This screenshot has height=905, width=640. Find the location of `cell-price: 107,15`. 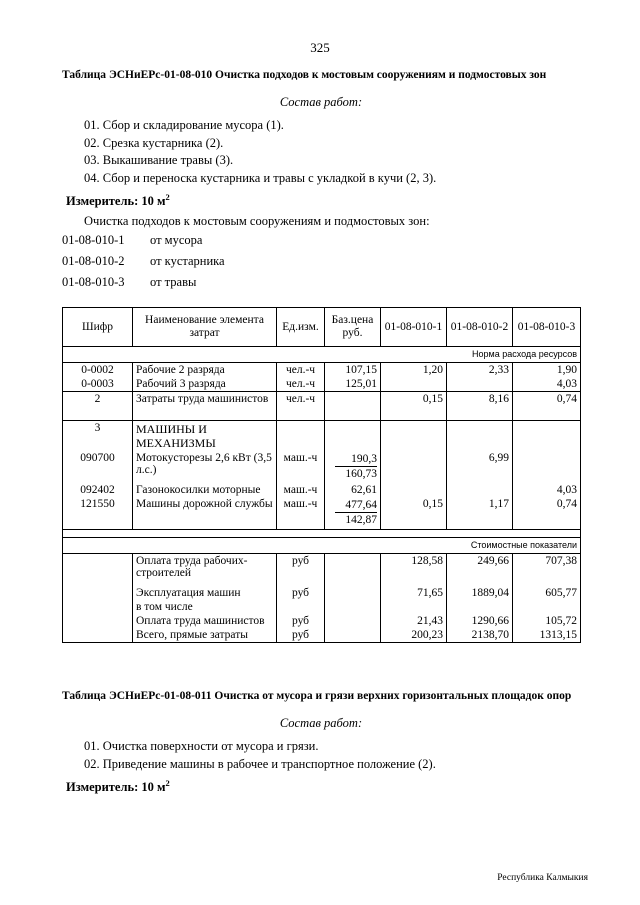

cell-price: 107,15 is located at coordinates (352, 370).